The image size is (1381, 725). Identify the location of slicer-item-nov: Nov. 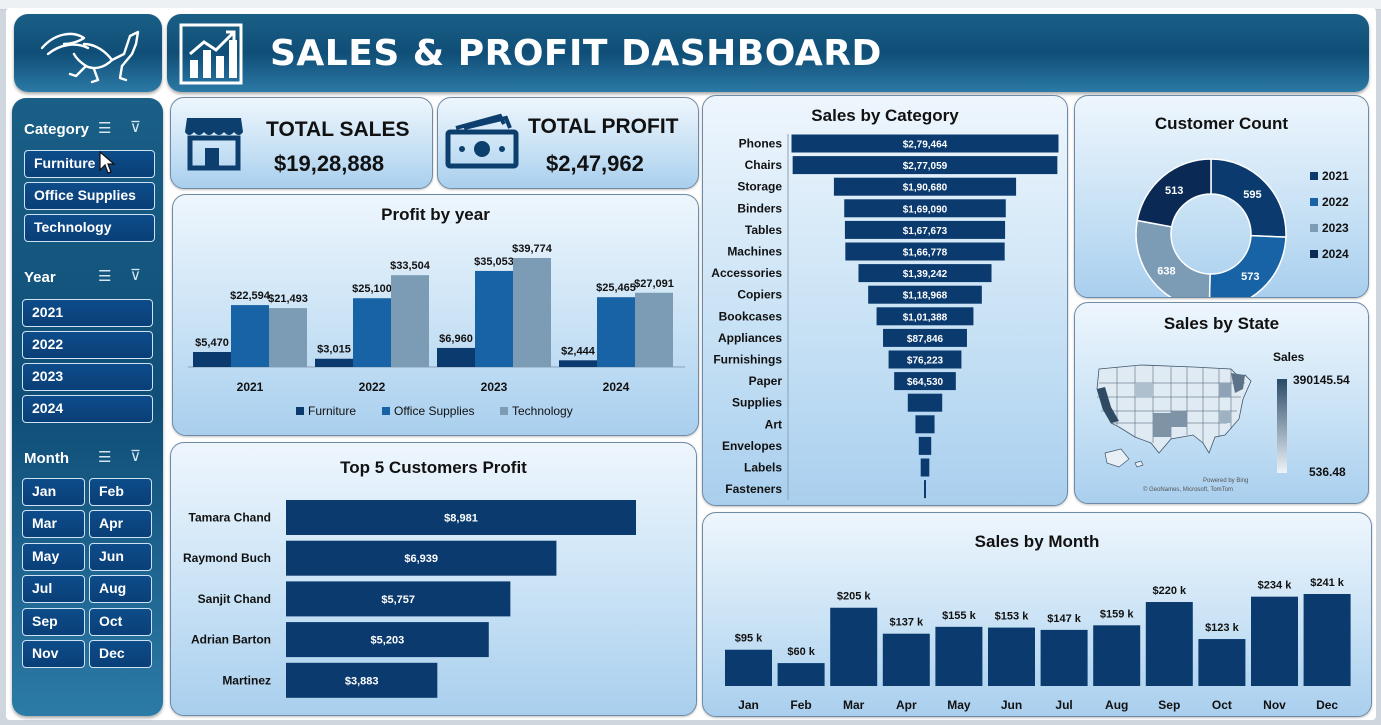
(53, 654).